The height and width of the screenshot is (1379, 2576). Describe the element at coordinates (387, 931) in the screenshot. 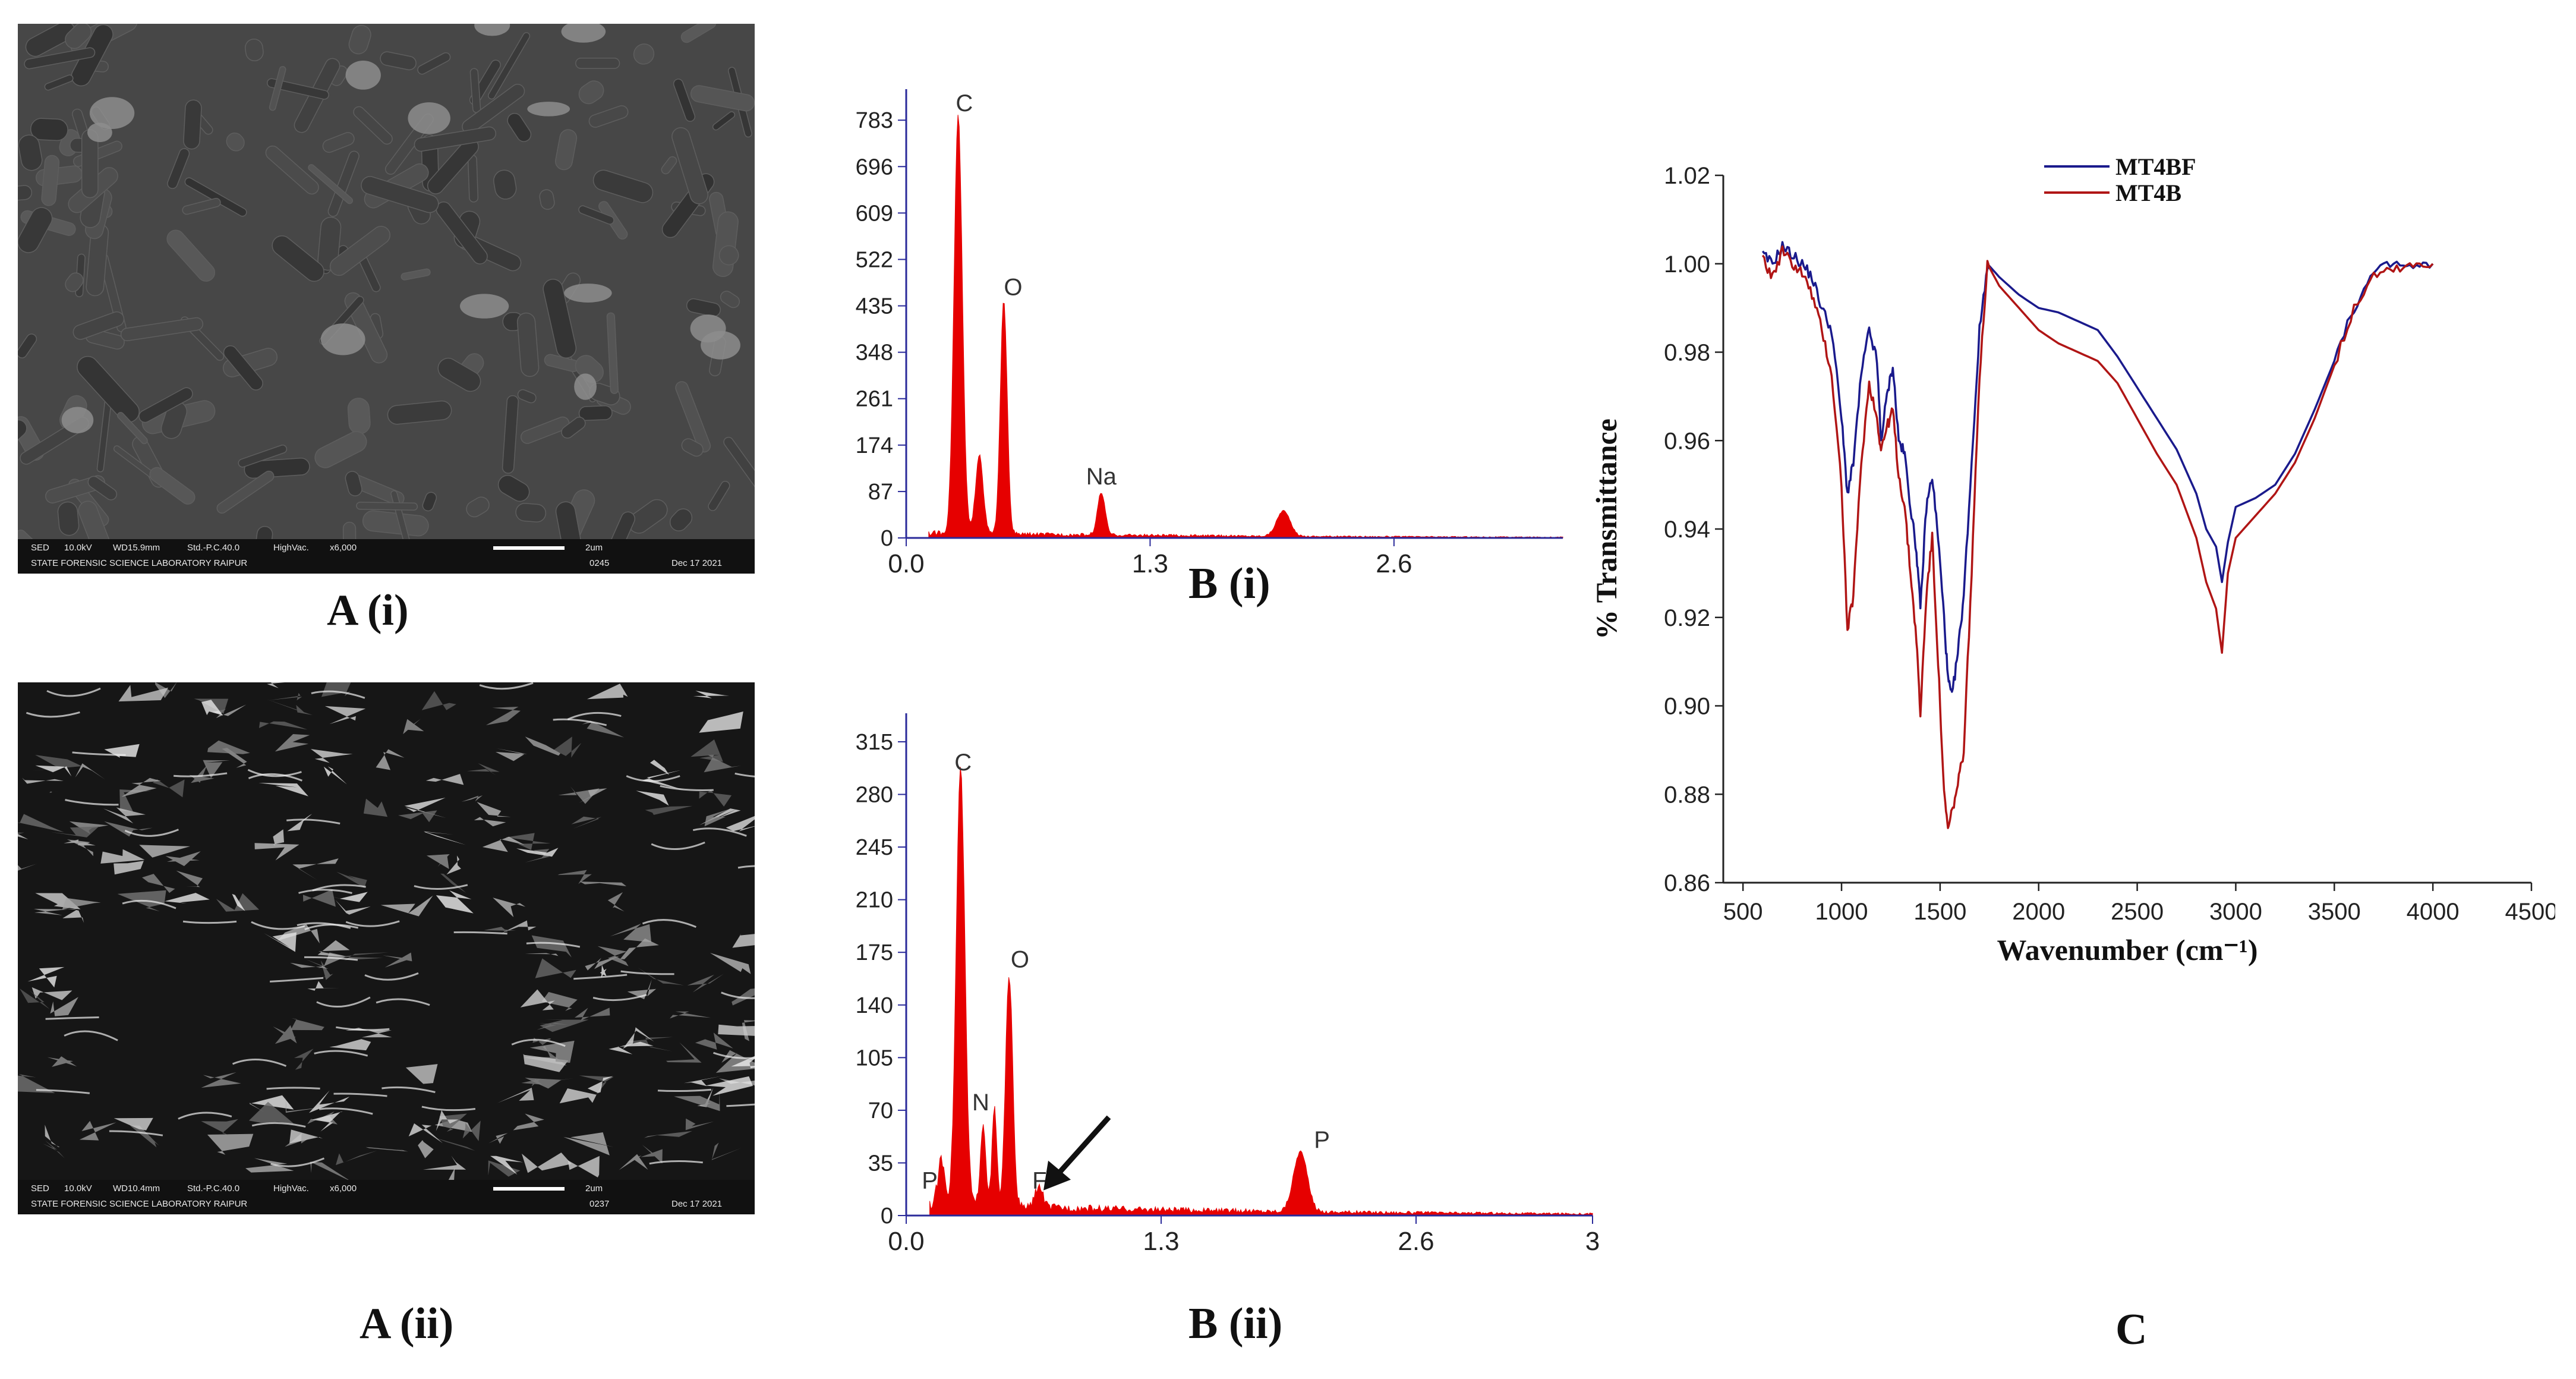

I see `sem-texture-a2` at that location.